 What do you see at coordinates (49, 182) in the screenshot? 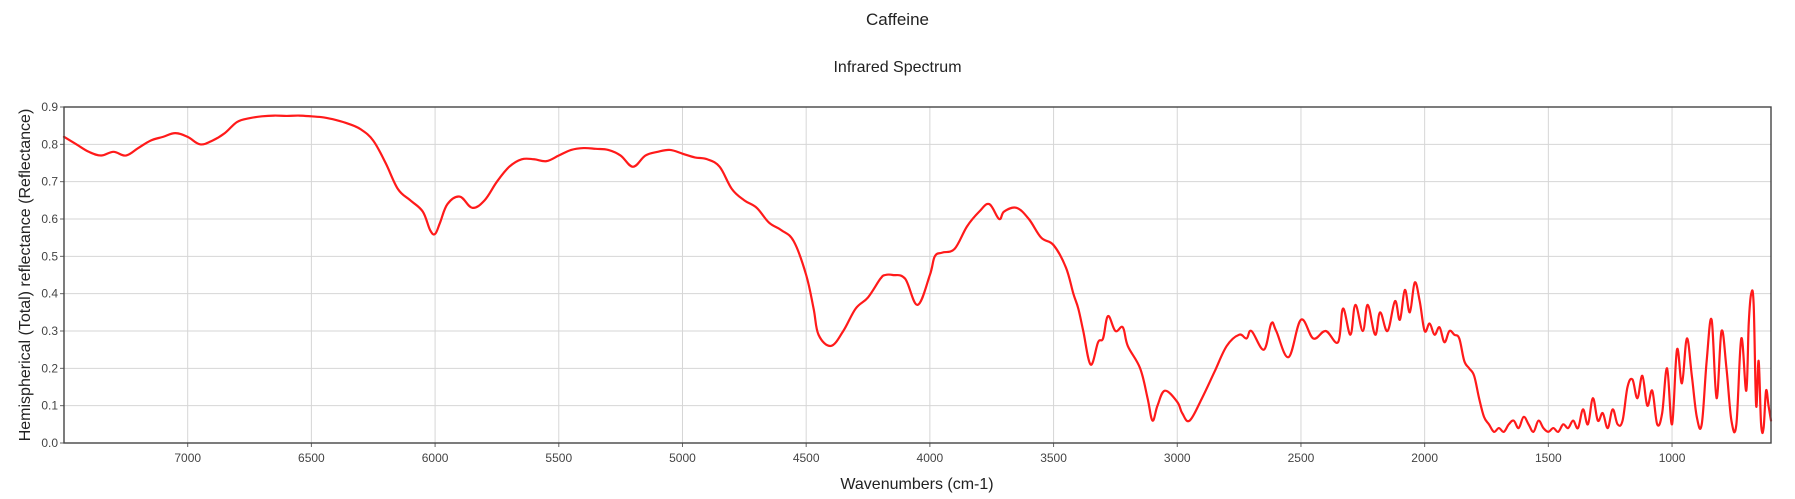
I see `y-tick-label: 0.7` at bounding box center [49, 182].